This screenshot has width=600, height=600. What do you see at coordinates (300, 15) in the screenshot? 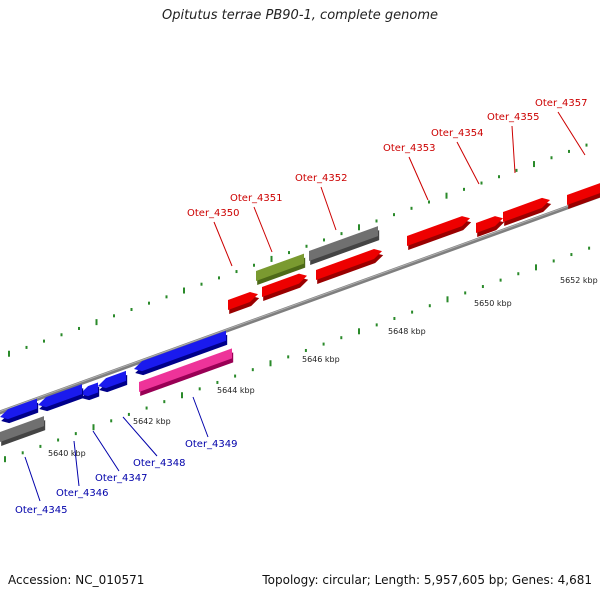
I see `genome-title: Opitutus terrae PB90-1, complete genome` at bounding box center [300, 15].